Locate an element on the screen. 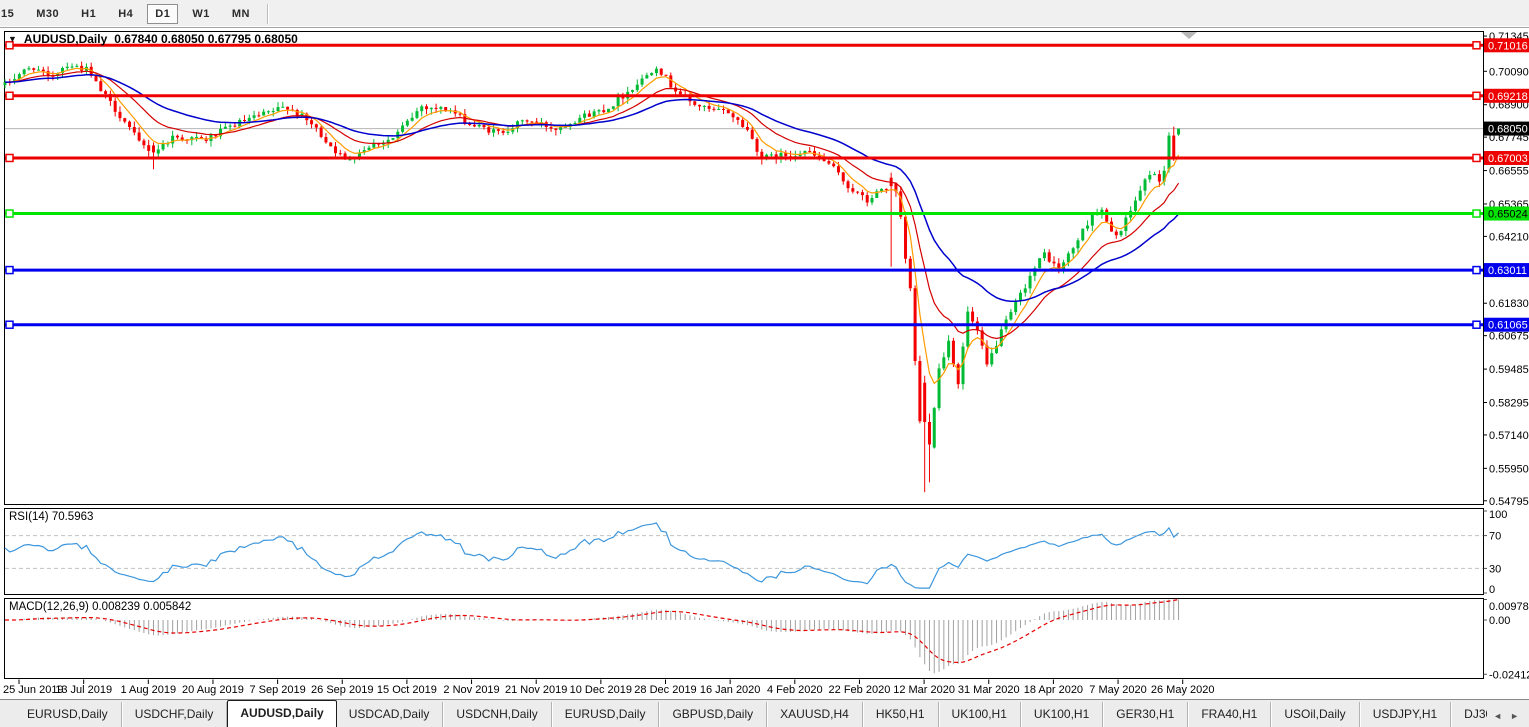 This screenshot has height=727, width=1529. macd-signal-line is located at coordinates (592, 631).